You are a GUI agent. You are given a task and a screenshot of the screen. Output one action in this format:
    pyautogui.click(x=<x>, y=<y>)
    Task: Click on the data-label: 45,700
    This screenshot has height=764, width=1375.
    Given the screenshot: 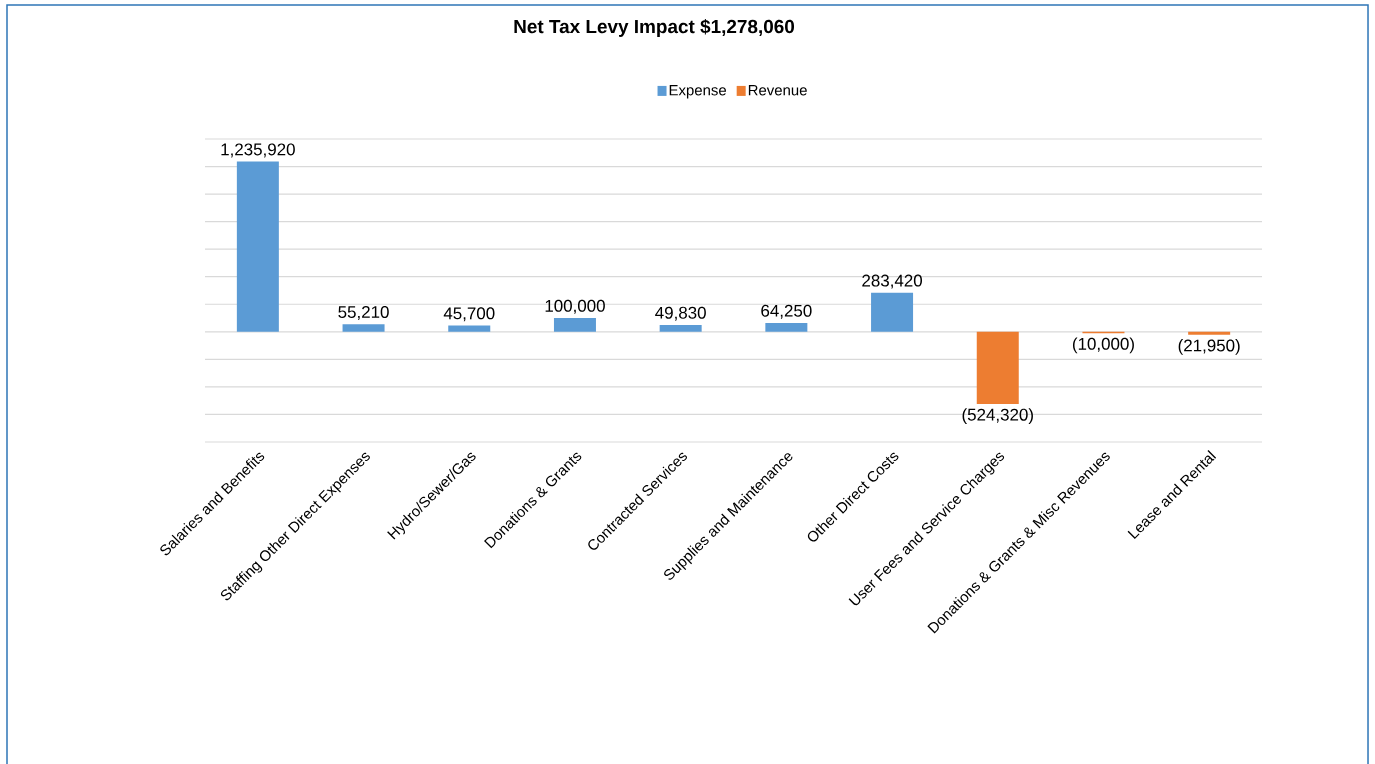 What is the action you would take?
    pyautogui.click(x=469, y=314)
    